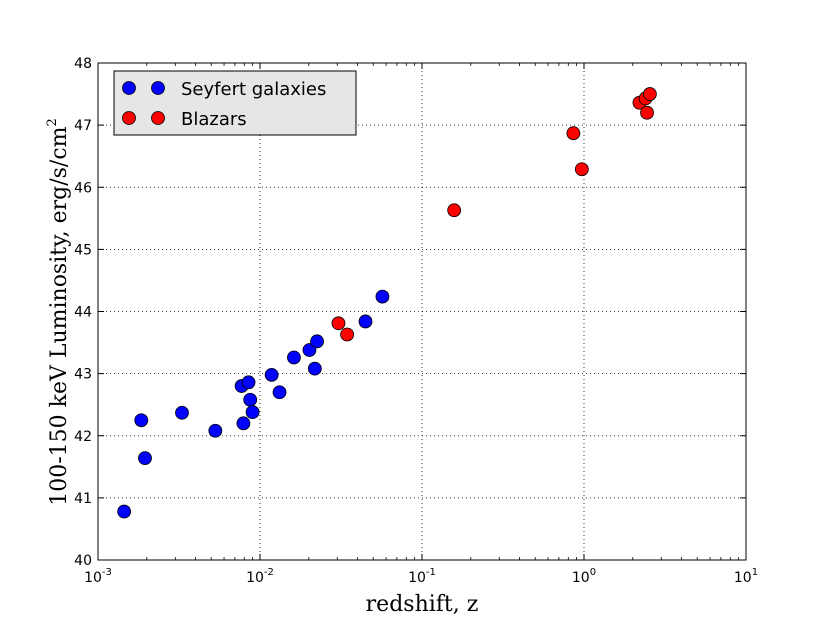 The image size is (830, 628). Describe the element at coordinates (83, 561) in the screenshot. I see `y-tick-label: 40` at that location.